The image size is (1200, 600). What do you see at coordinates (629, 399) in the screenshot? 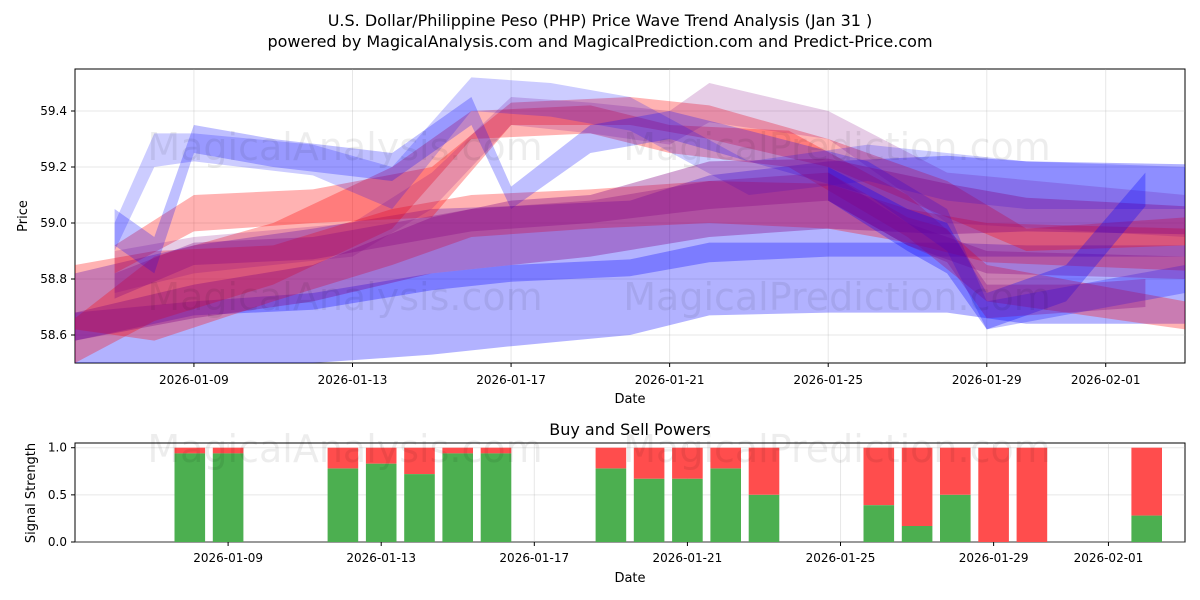
I see `main-x-axis-label: Date` at bounding box center [629, 399].